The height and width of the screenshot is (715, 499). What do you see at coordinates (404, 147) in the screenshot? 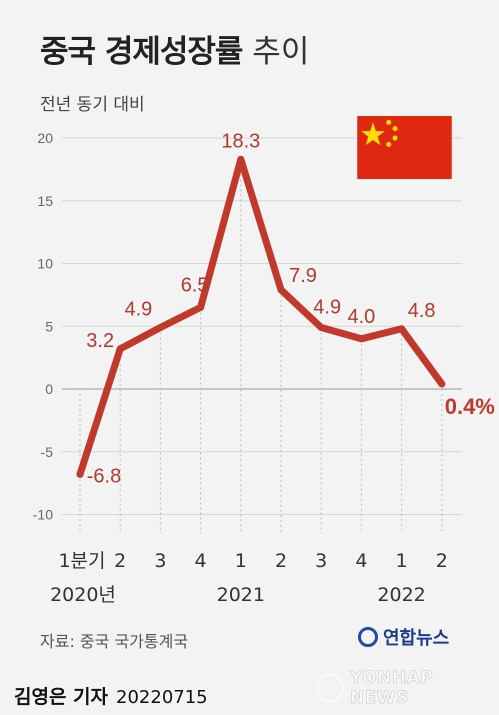
I see `china-flag-icon` at bounding box center [404, 147].